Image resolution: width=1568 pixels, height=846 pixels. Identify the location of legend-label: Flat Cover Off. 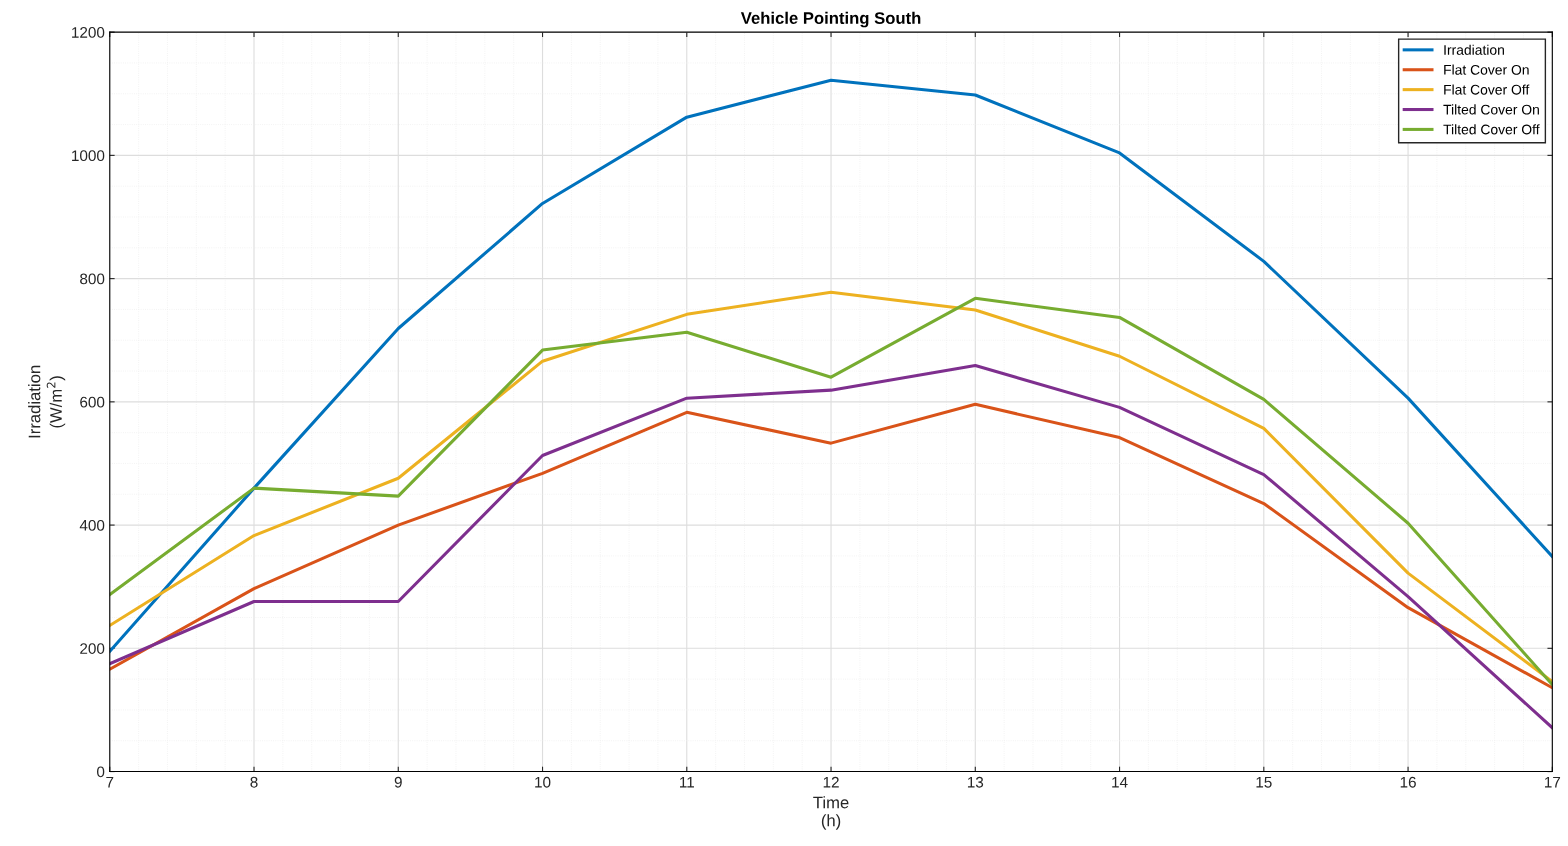
(1487, 89).